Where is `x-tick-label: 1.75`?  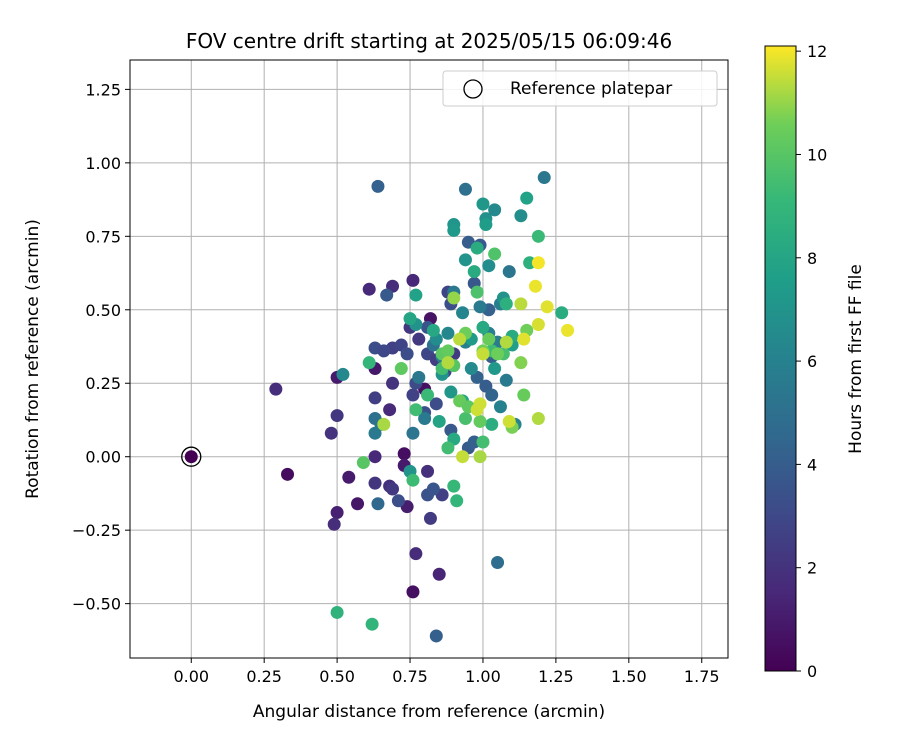 x-tick-label: 1.75 is located at coordinates (702, 676).